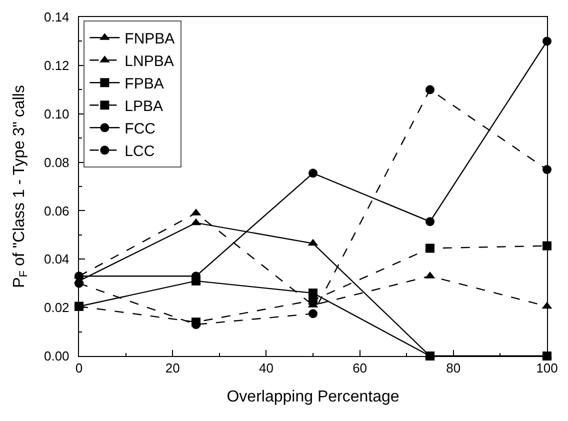 The image size is (568, 421). Describe the element at coordinates (140, 129) in the screenshot. I see `legend-label: FCC` at that location.